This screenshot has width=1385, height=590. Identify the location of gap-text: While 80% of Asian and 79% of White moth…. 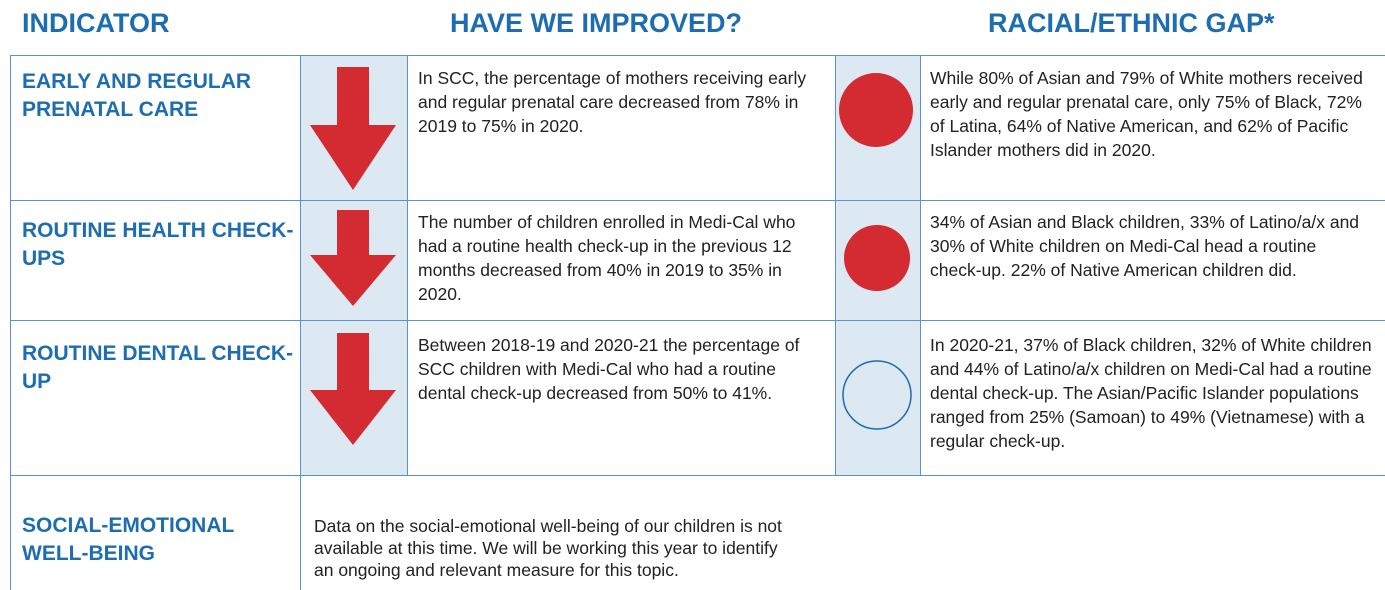
(1146, 114).